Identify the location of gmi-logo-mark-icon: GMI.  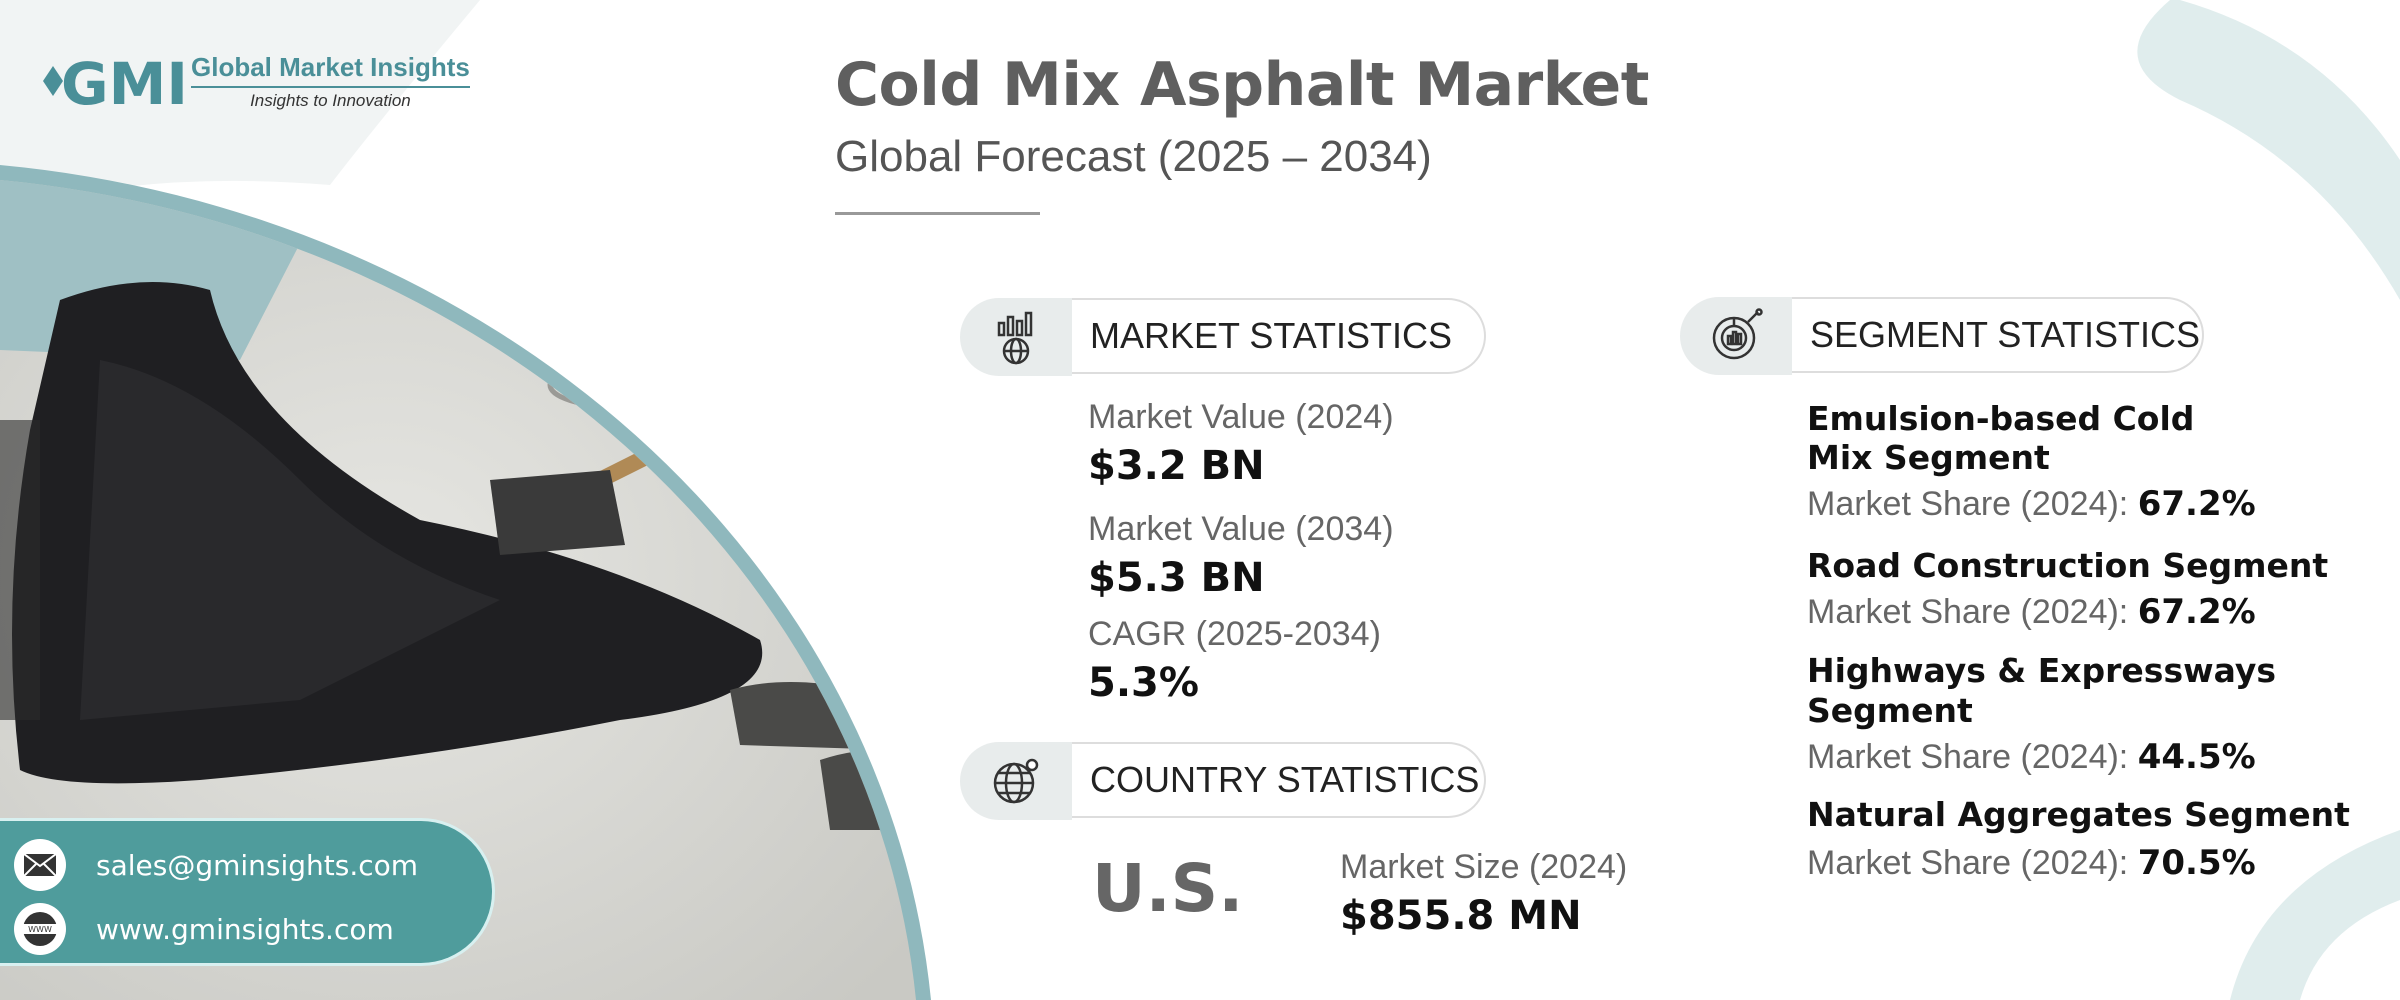
(114, 82).